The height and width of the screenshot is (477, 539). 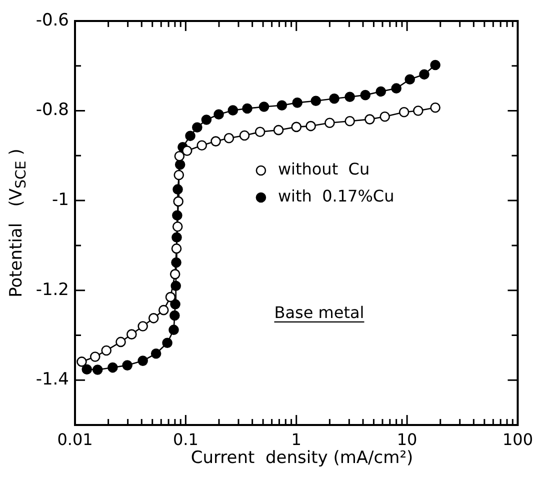 I want to click on legend-label: without Cu, so click(x=324, y=169).